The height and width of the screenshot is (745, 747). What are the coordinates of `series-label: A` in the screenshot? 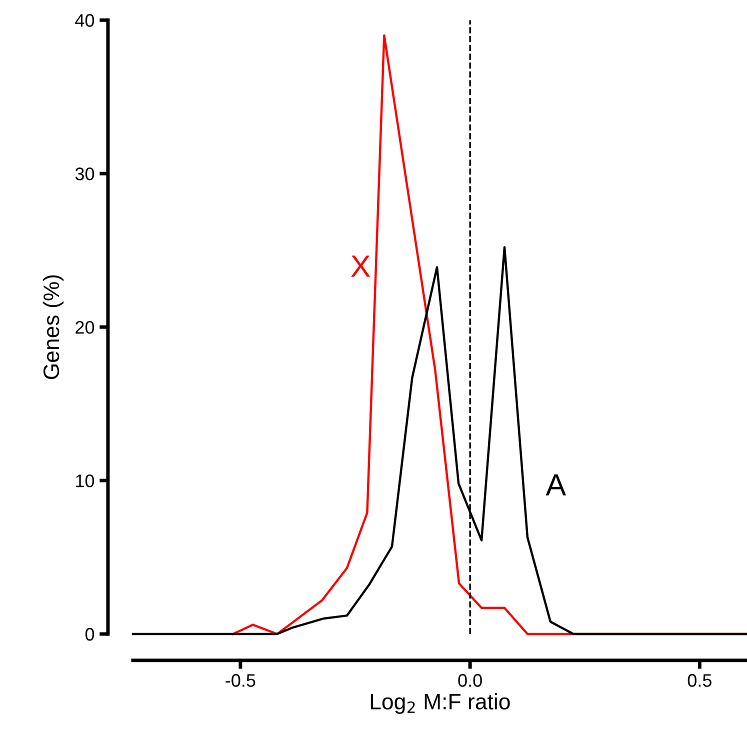 It's located at (556, 485).